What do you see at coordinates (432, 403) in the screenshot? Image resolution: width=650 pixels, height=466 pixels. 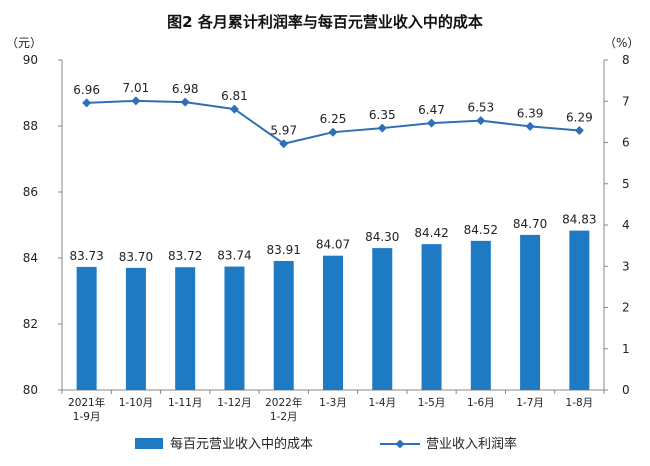 I see `x-tick-label: 1-5月` at bounding box center [432, 403].